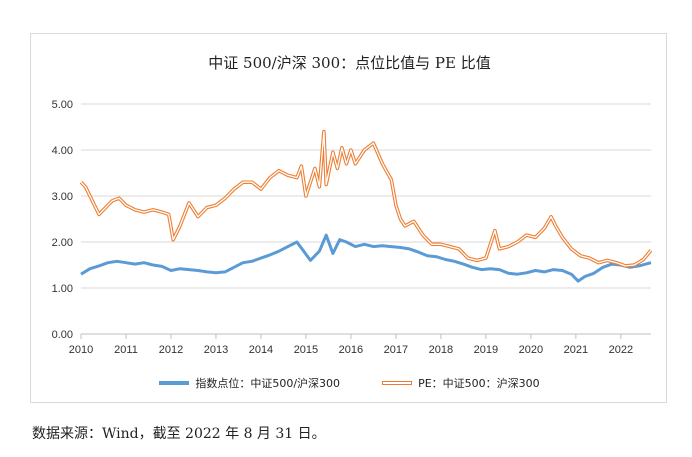 This screenshot has height=457, width=692. I want to click on x-tick-label: 2015, so click(306, 350).